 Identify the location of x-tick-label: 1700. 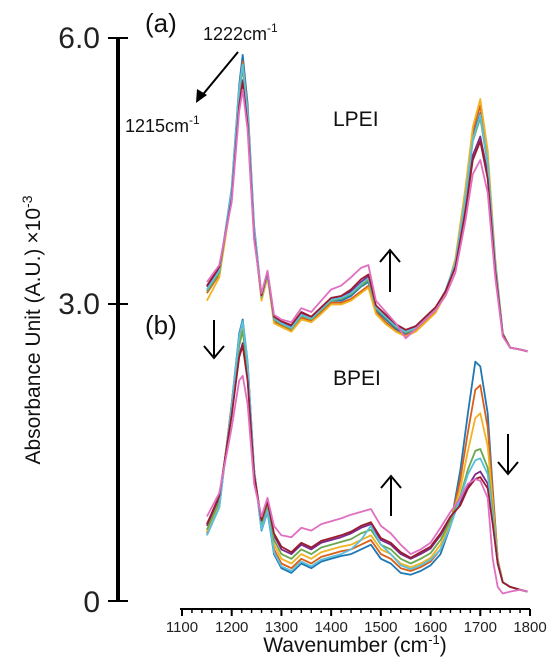
(480, 627).